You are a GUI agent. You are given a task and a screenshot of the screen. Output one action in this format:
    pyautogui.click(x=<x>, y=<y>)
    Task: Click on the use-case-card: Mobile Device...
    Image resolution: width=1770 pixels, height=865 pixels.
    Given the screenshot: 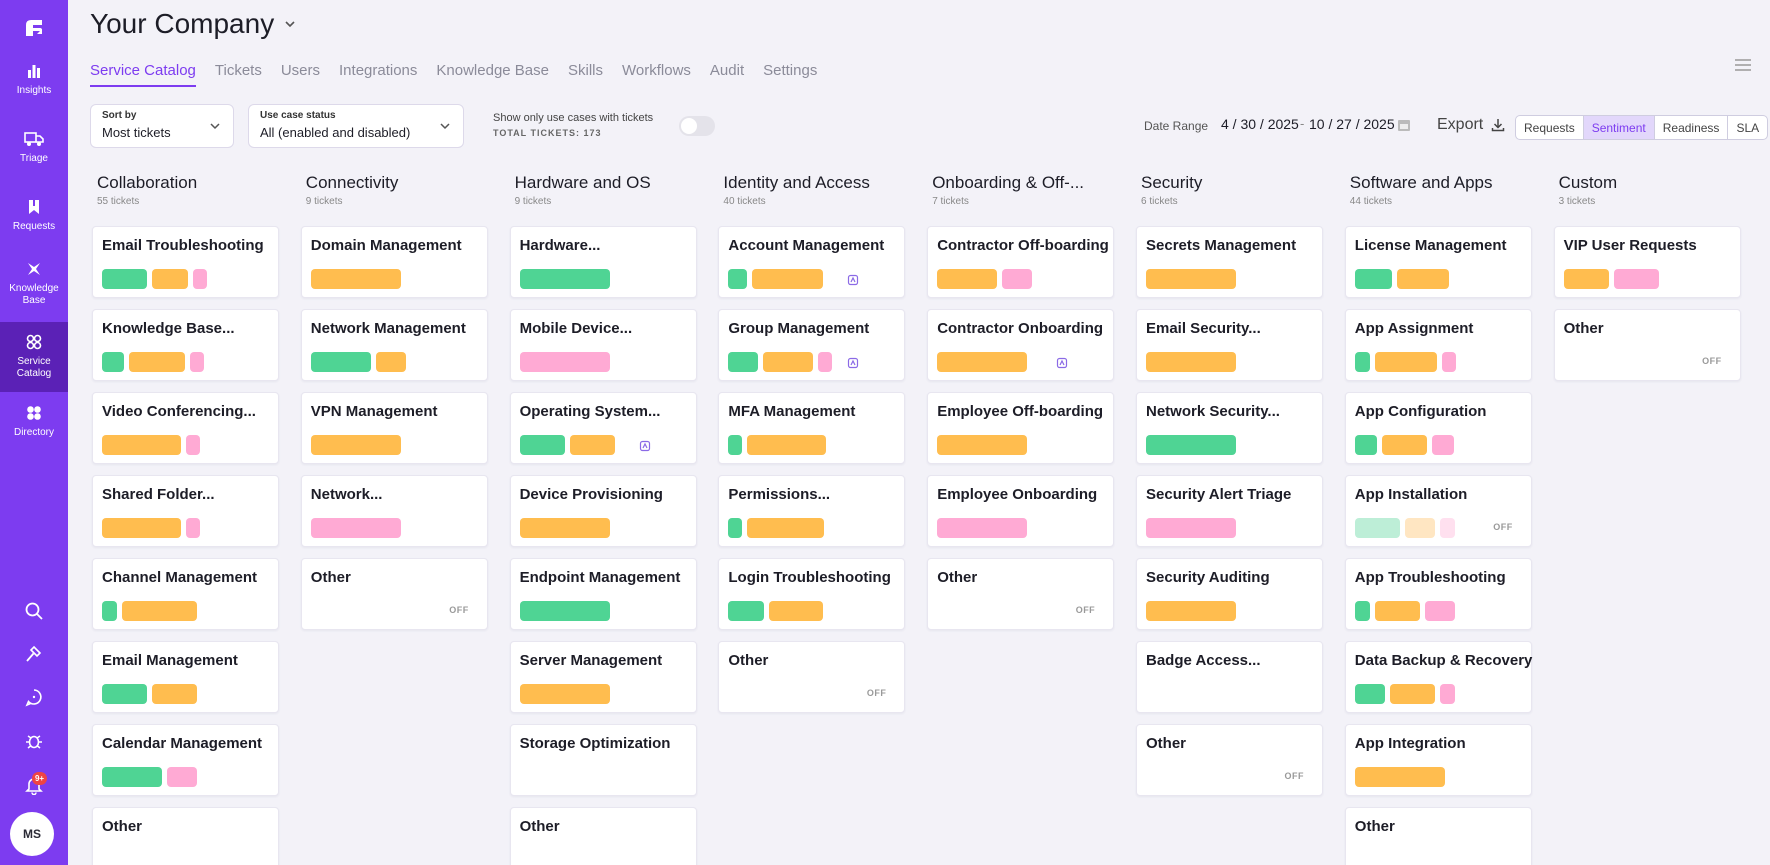 What is the action you would take?
    pyautogui.click(x=603, y=345)
    